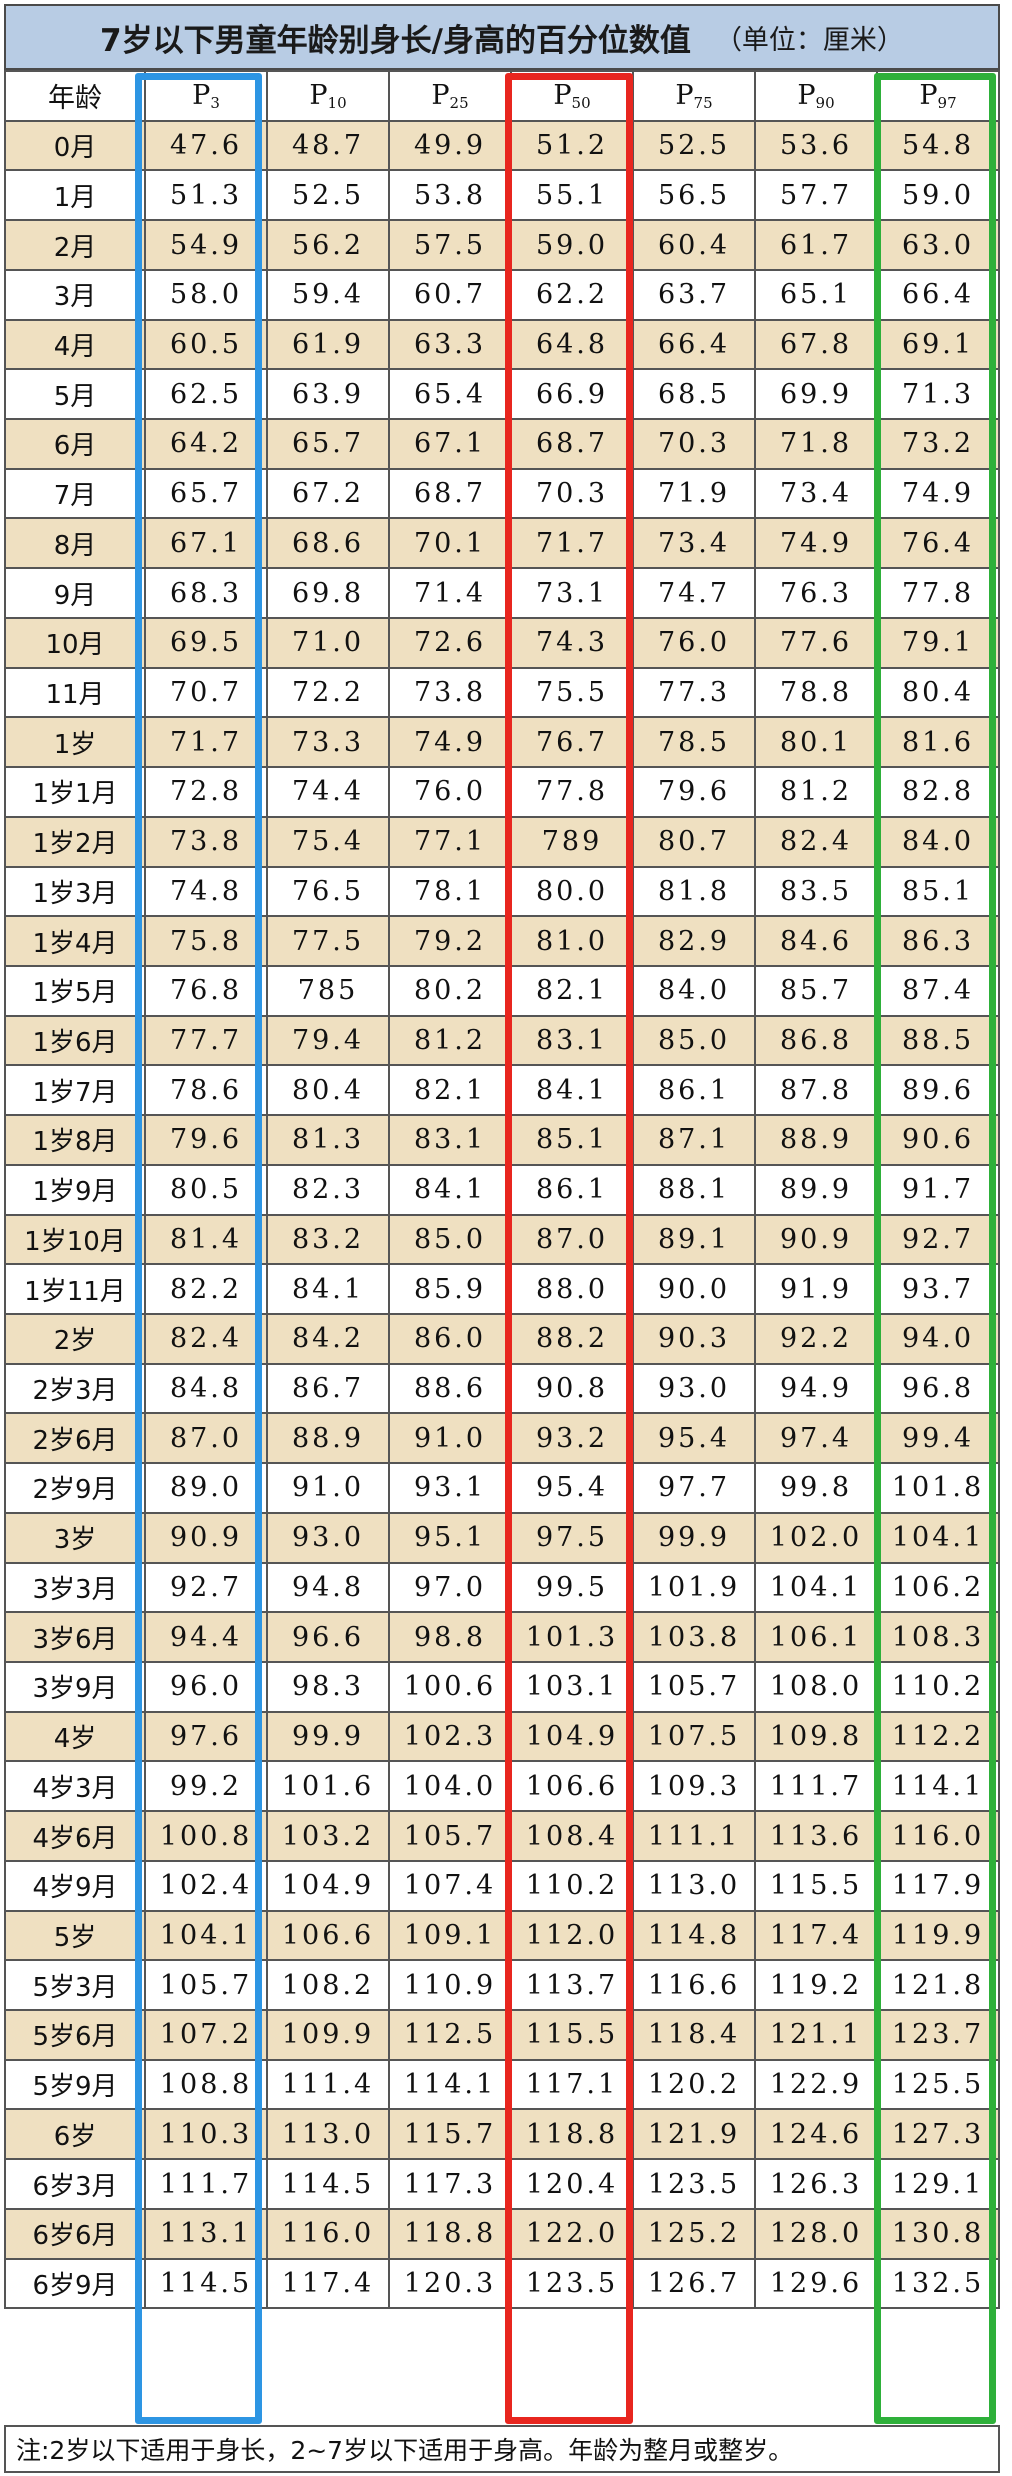 The width and height of the screenshot is (1012, 2476). Describe the element at coordinates (75, 1537) in the screenshot. I see `age-cell: 3岁` at that location.